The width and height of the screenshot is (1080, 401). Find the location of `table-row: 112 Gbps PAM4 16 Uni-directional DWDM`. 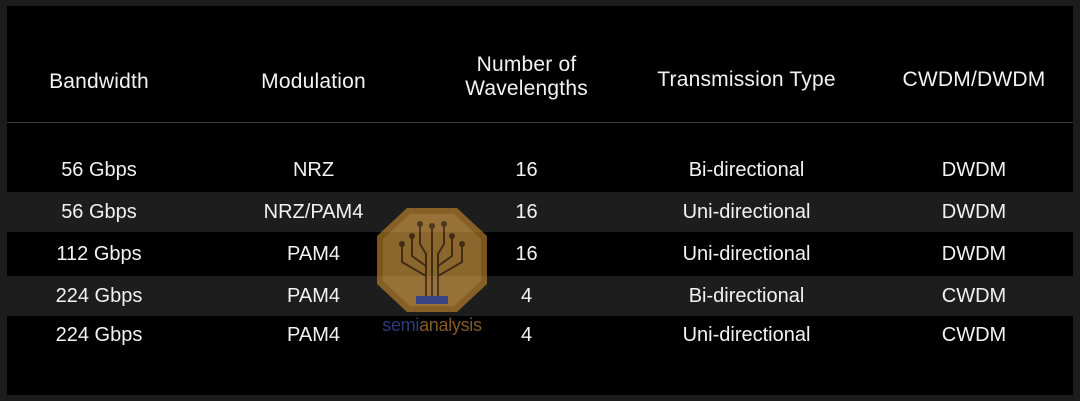

table-row: 112 Gbps PAM4 16 Uni-directional DWDM is located at coordinates (540, 254).